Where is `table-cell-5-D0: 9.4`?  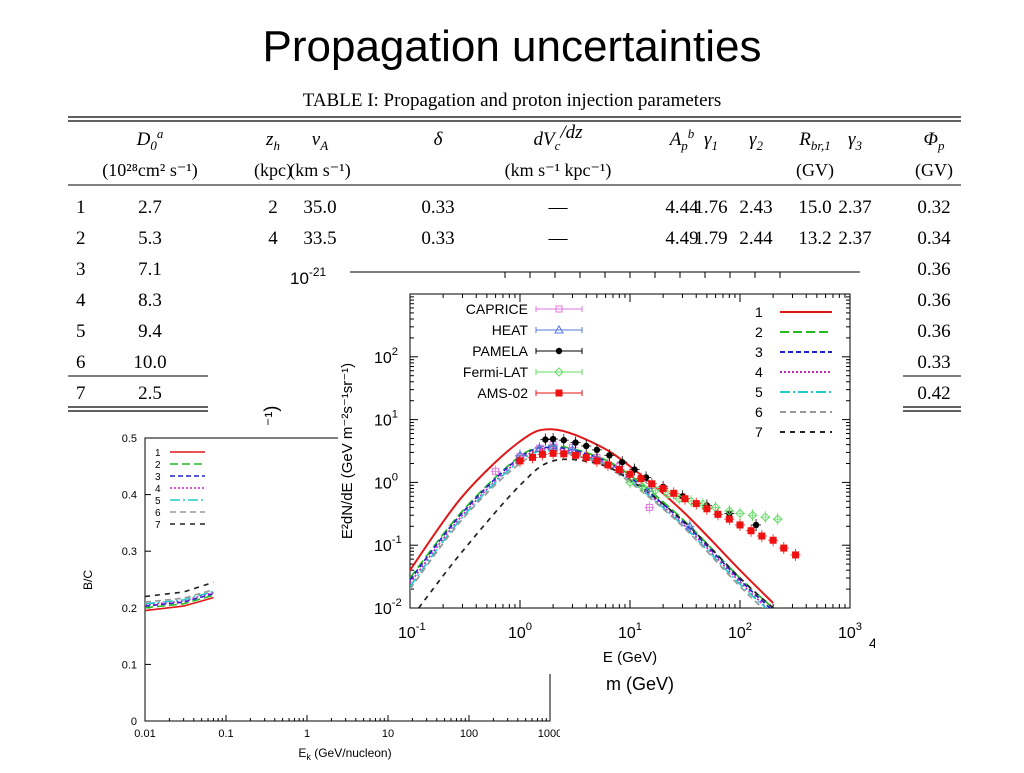
table-cell-5-D0: 9.4 is located at coordinates (150, 331).